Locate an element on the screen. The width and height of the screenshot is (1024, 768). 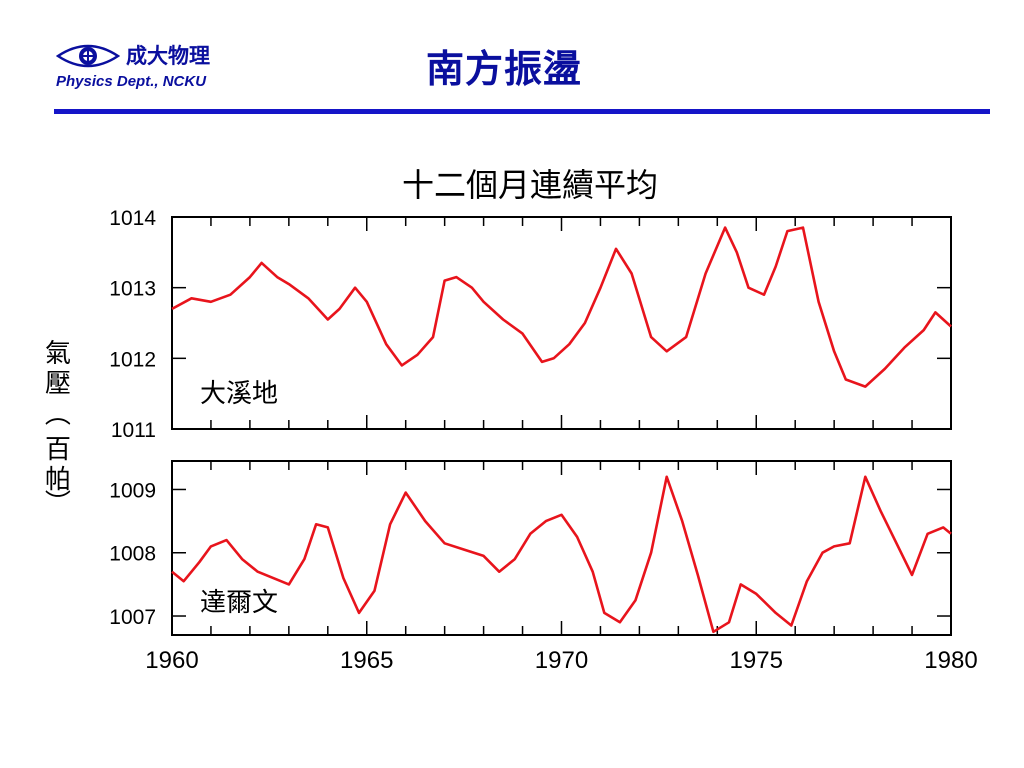
eye-icon is located at coordinates (88, 56).